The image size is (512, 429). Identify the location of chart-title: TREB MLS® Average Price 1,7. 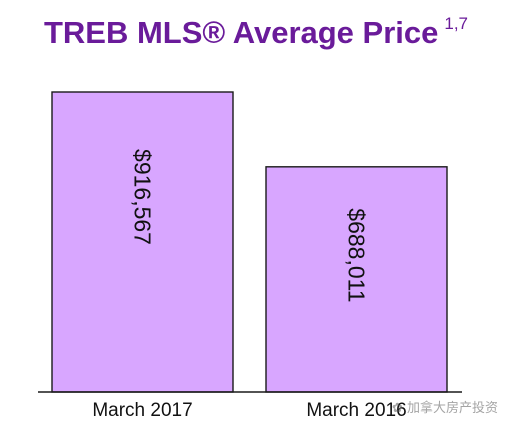
(256, 32).